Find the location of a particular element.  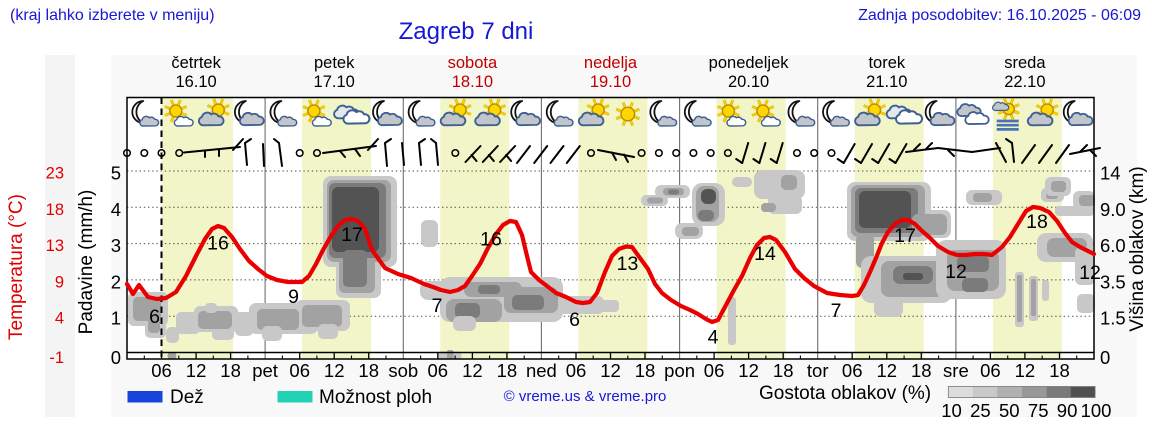

svg-text: ponedeljek is located at coordinates (749, 63).